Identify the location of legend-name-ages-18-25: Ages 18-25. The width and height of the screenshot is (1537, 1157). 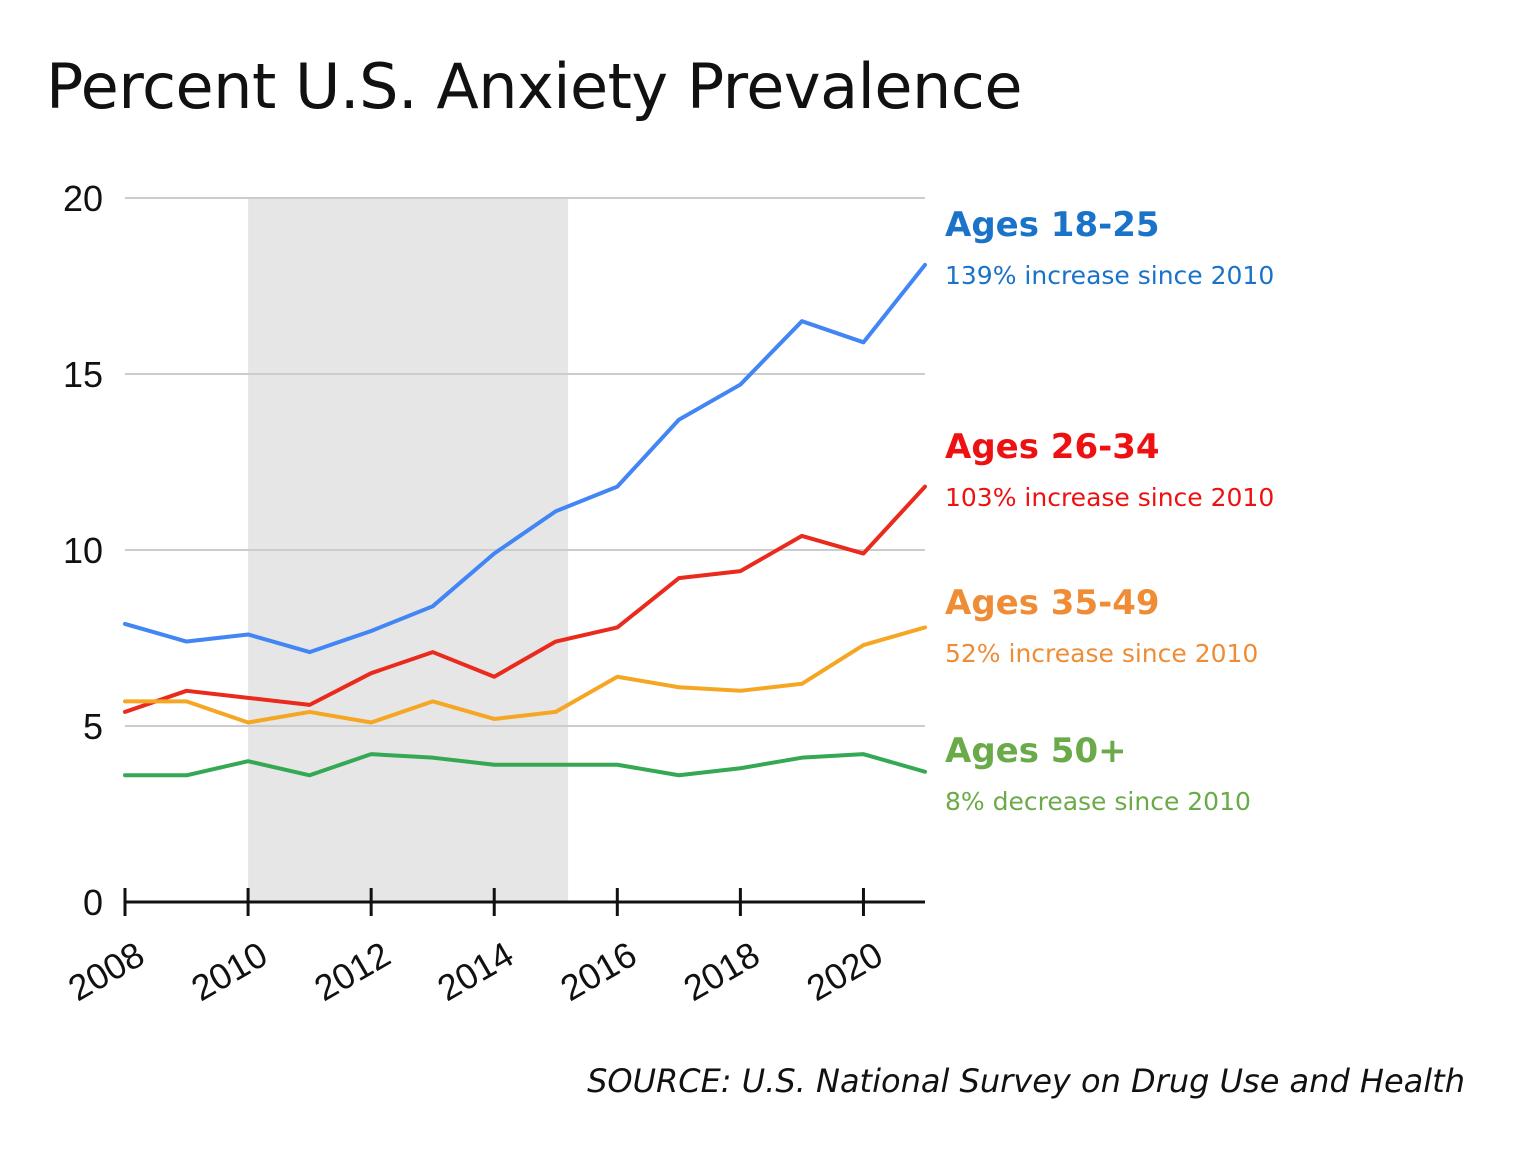
(1052, 225).